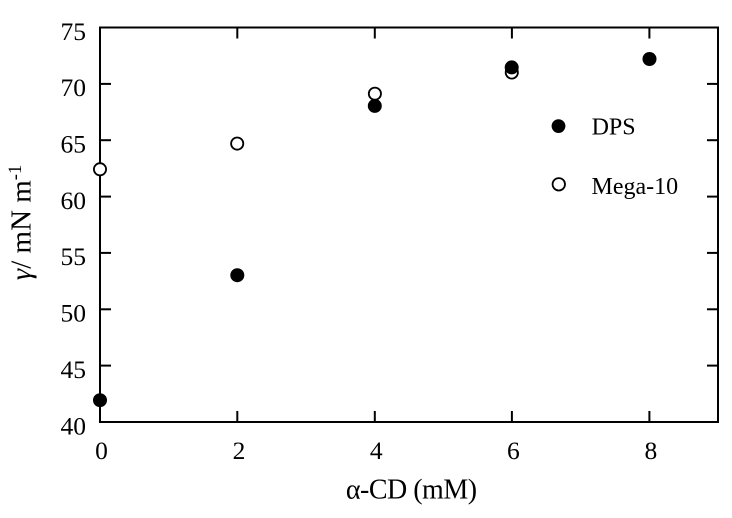 This screenshot has width=732, height=518. What do you see at coordinates (74, 369) in the screenshot?
I see `svg-text: 45` at bounding box center [74, 369].